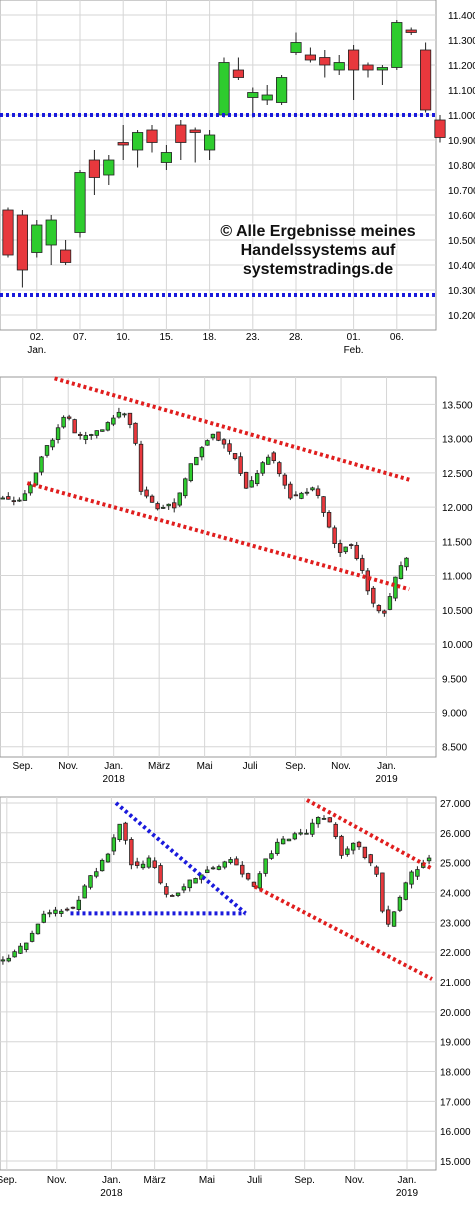 Image resolution: width=475 pixels, height=1211 pixels. Describe the element at coordinates (455, 923) in the screenshot. I see `y-tick-label: 23.000` at that location.